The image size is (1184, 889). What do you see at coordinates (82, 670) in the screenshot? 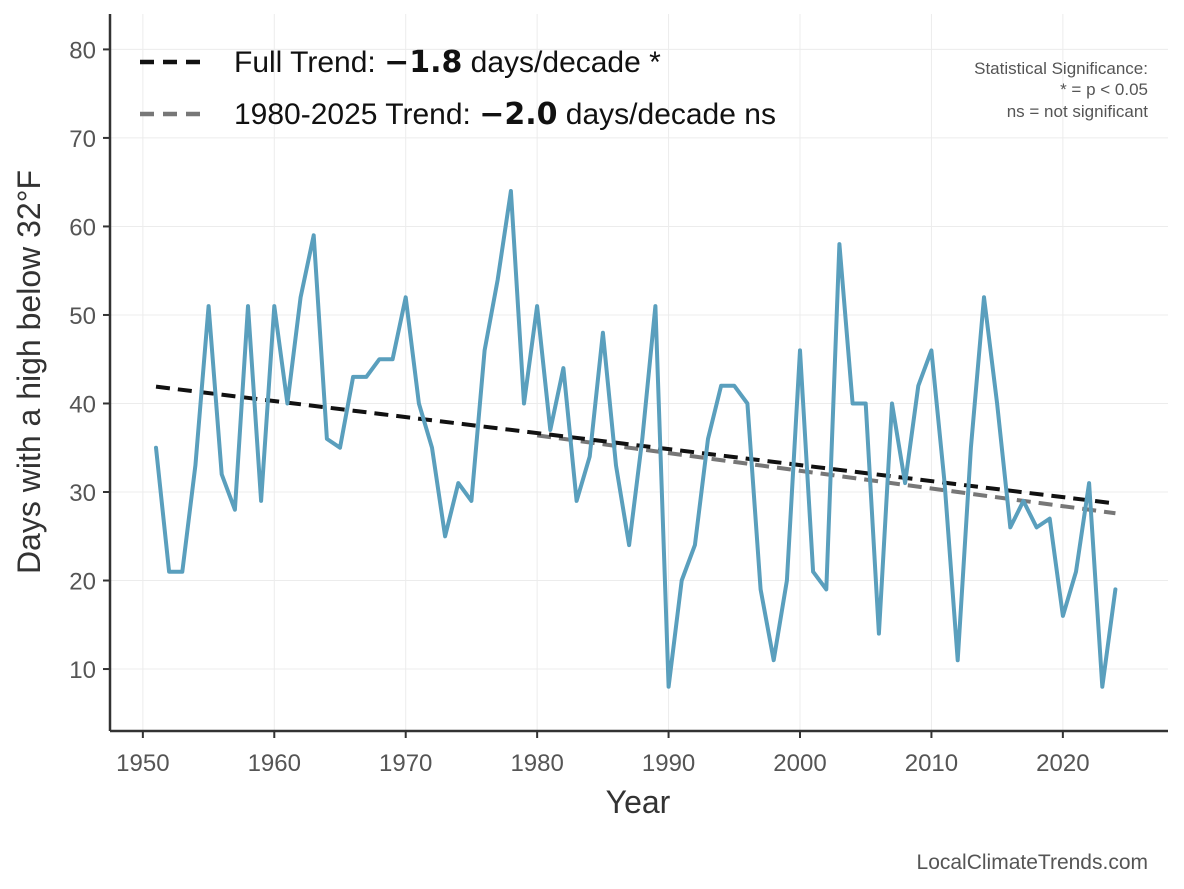
I see `y-tick-label-10: 10` at bounding box center [82, 670].